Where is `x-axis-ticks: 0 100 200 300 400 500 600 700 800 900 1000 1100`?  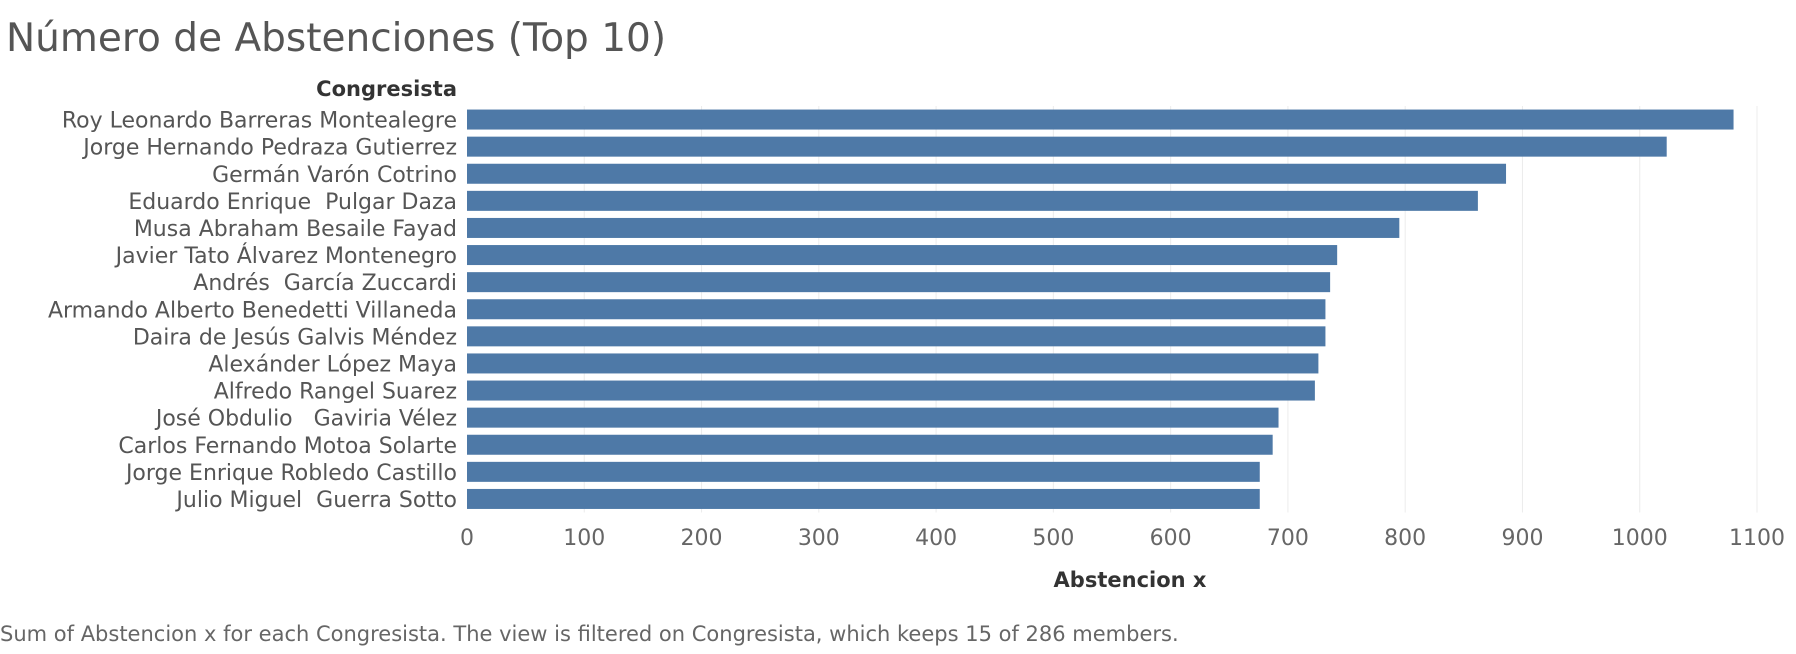 x-axis-ticks: 0 100 200 300 400 500 600 700 800 900 1000 1100 is located at coordinates (1122, 538).